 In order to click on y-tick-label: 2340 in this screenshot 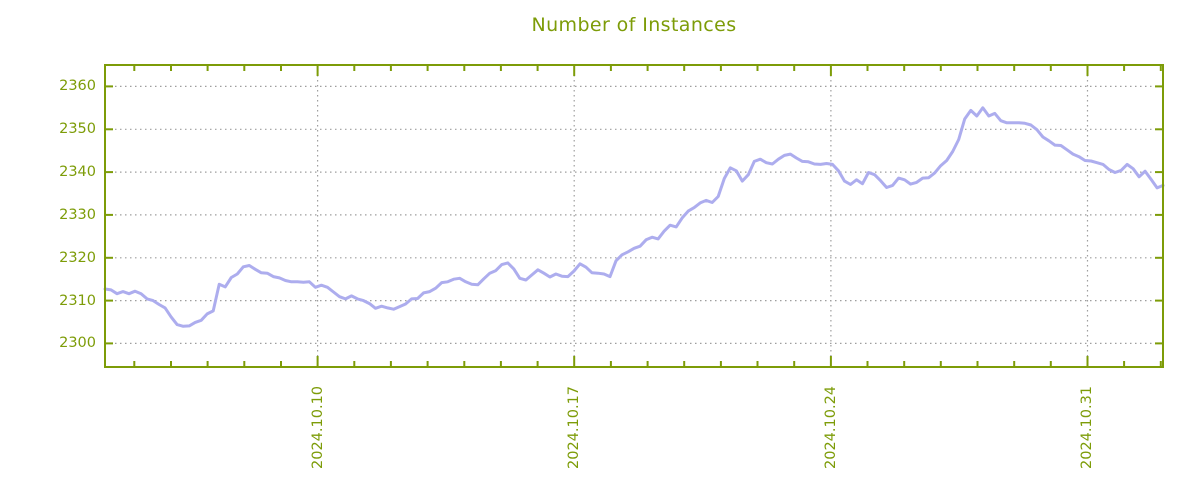, I will do `click(77, 172)`.